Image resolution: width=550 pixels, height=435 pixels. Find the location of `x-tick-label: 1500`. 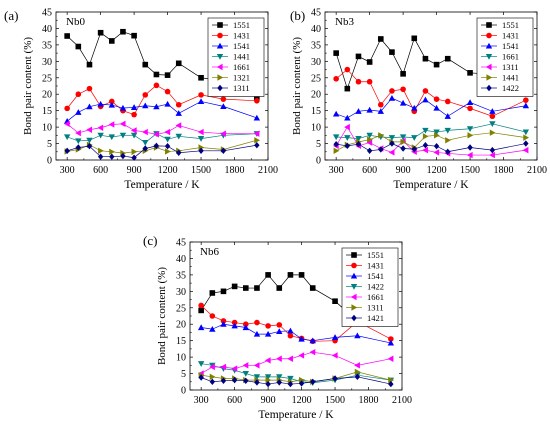

x-tick-label: 1500 is located at coordinates (201, 170).